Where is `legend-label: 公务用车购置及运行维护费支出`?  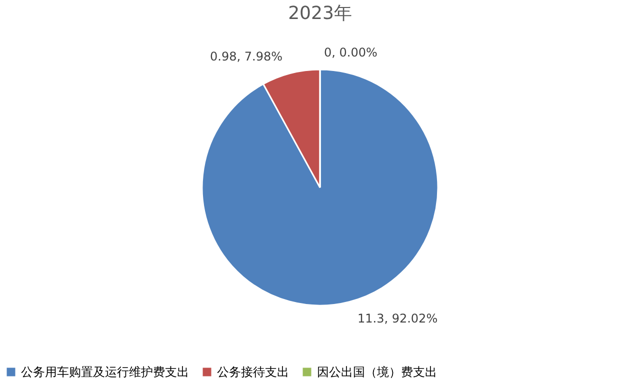
legend-label: 公务用车购置及运行维护费支出 is located at coordinates (105, 372).